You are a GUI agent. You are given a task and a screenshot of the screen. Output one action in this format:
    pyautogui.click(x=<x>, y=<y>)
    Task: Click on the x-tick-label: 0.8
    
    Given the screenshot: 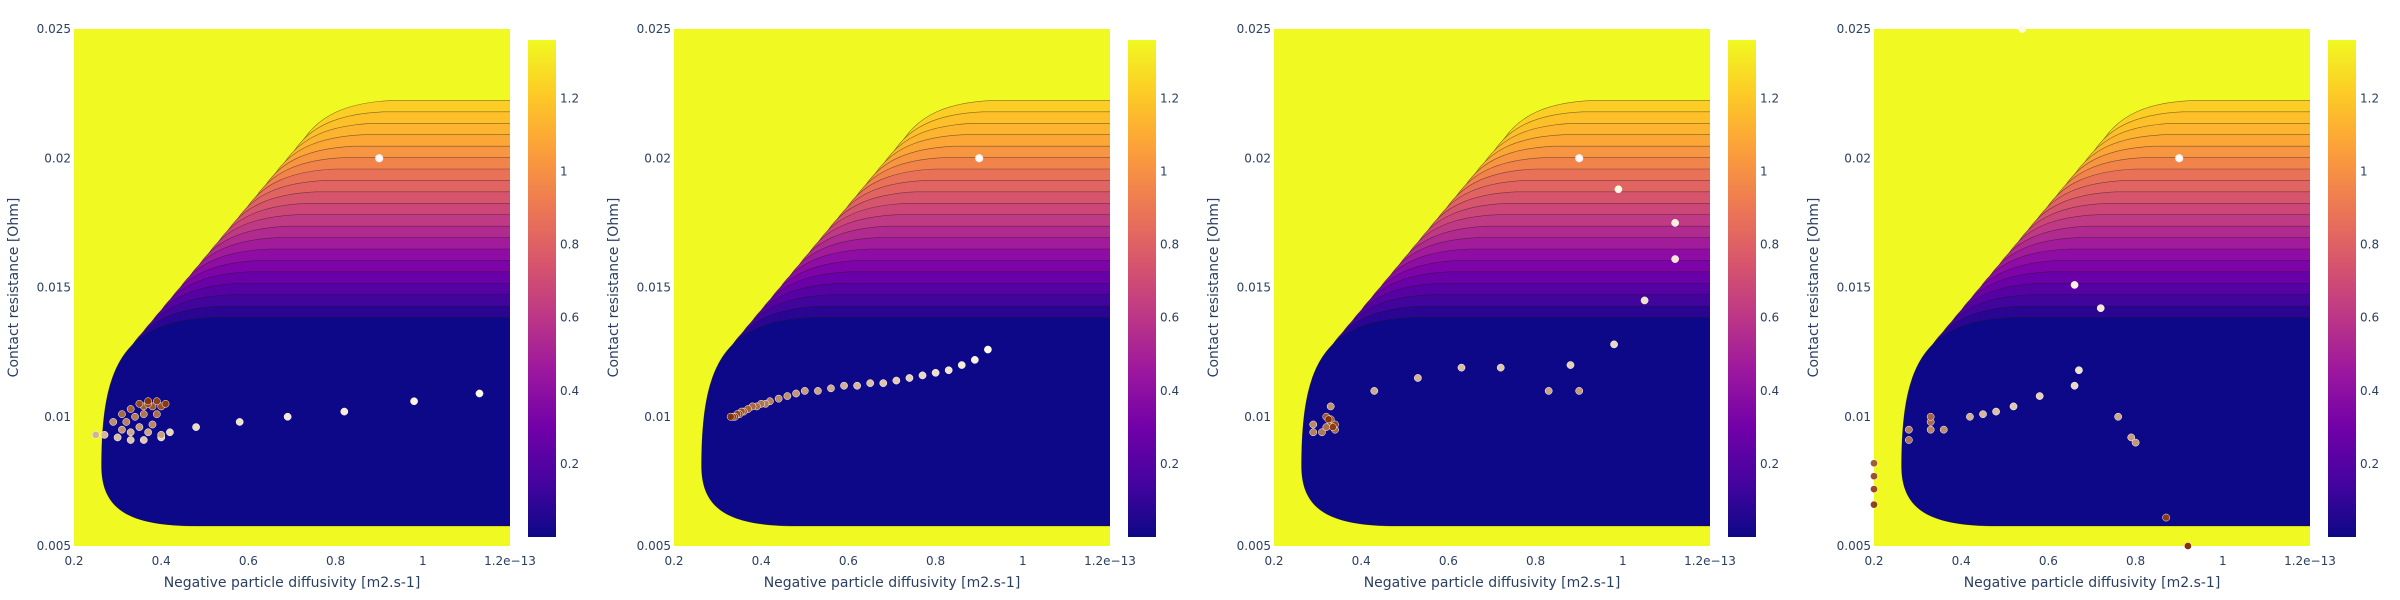 What is the action you would take?
    pyautogui.click(x=1535, y=561)
    